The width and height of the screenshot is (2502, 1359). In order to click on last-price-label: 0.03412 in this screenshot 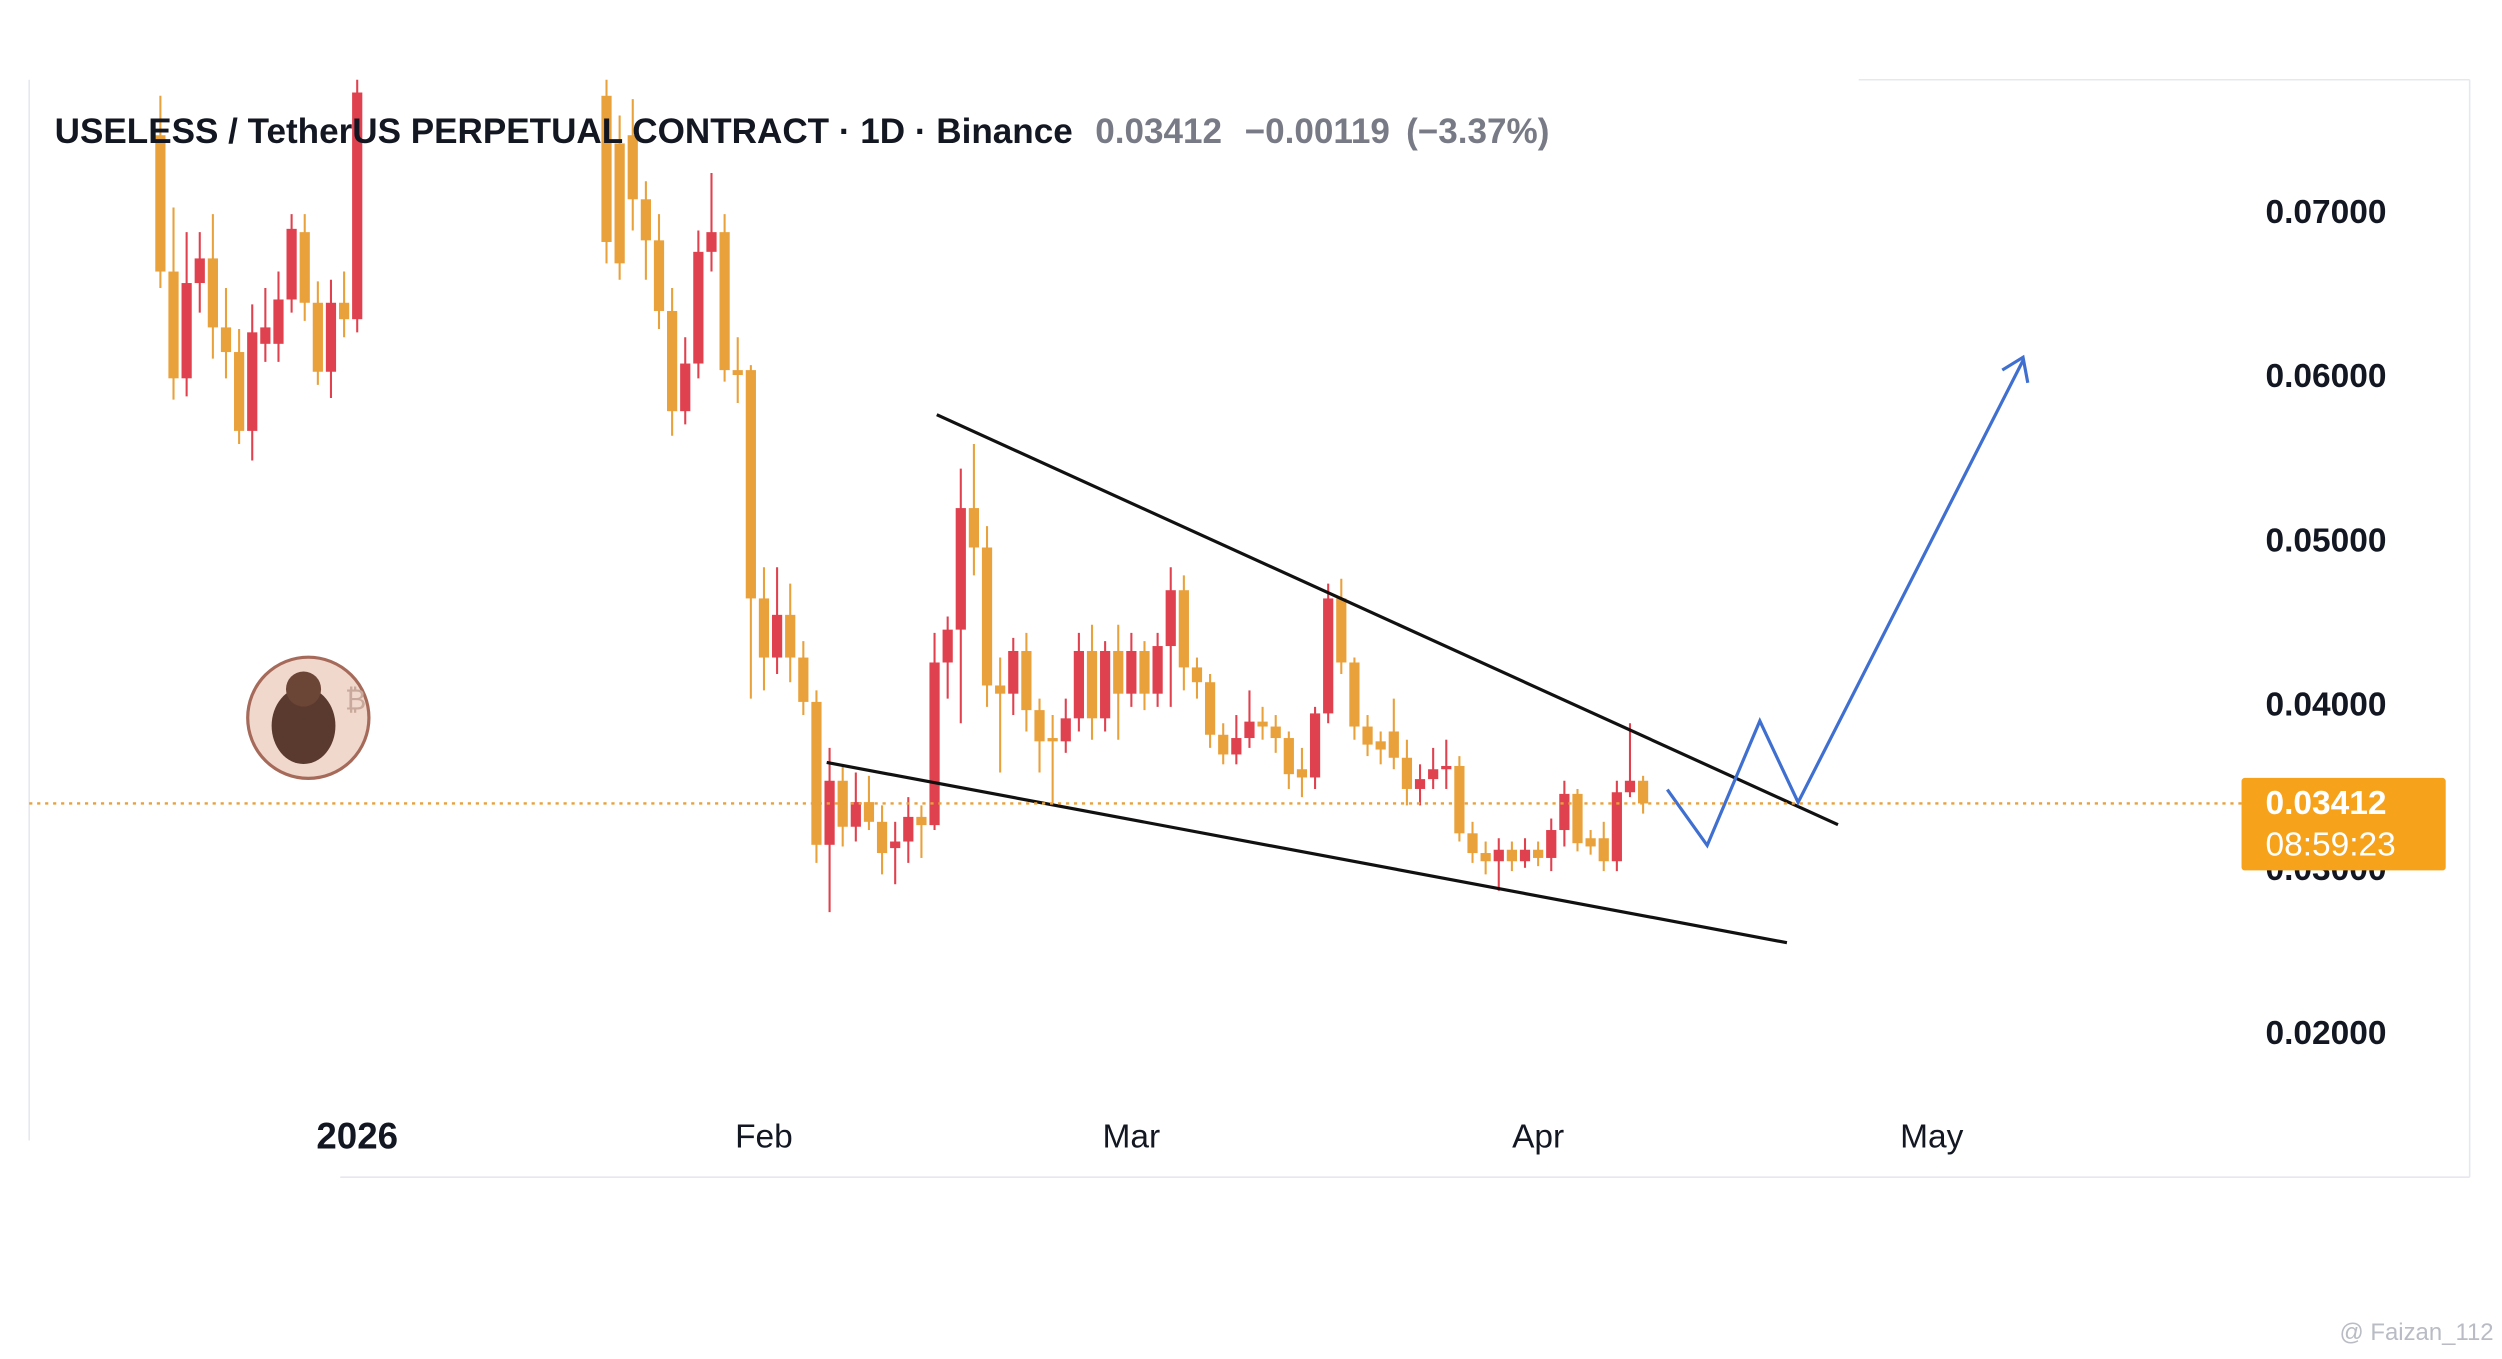, I will do `click(2325, 803)`.